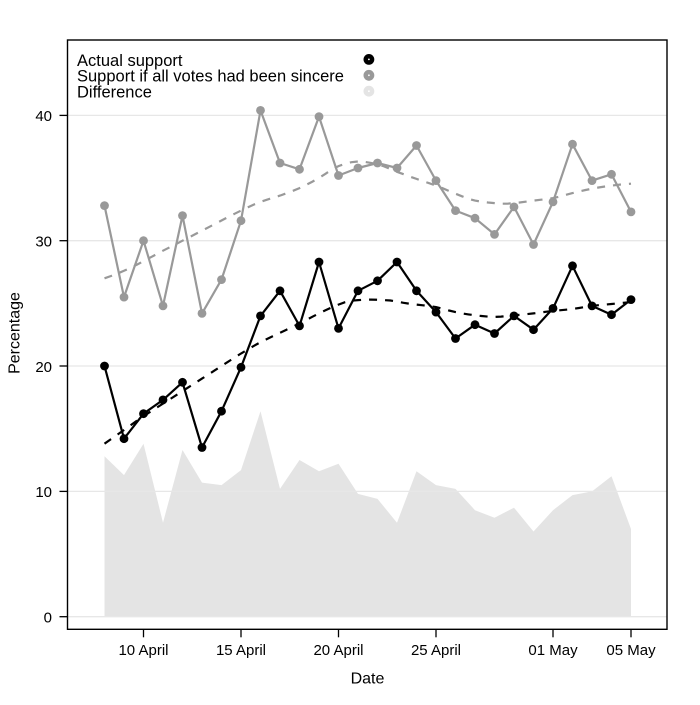  I want to click on svg-text: Actual support, so click(130, 61).